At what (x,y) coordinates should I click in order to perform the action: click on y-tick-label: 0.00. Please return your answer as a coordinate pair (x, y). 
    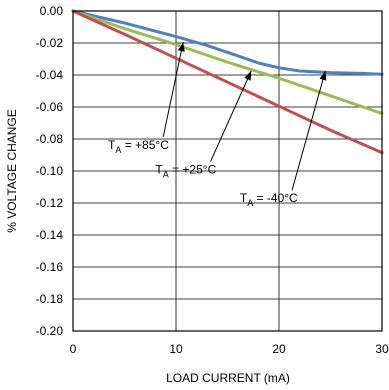
    Looking at the image, I should click on (52, 11).